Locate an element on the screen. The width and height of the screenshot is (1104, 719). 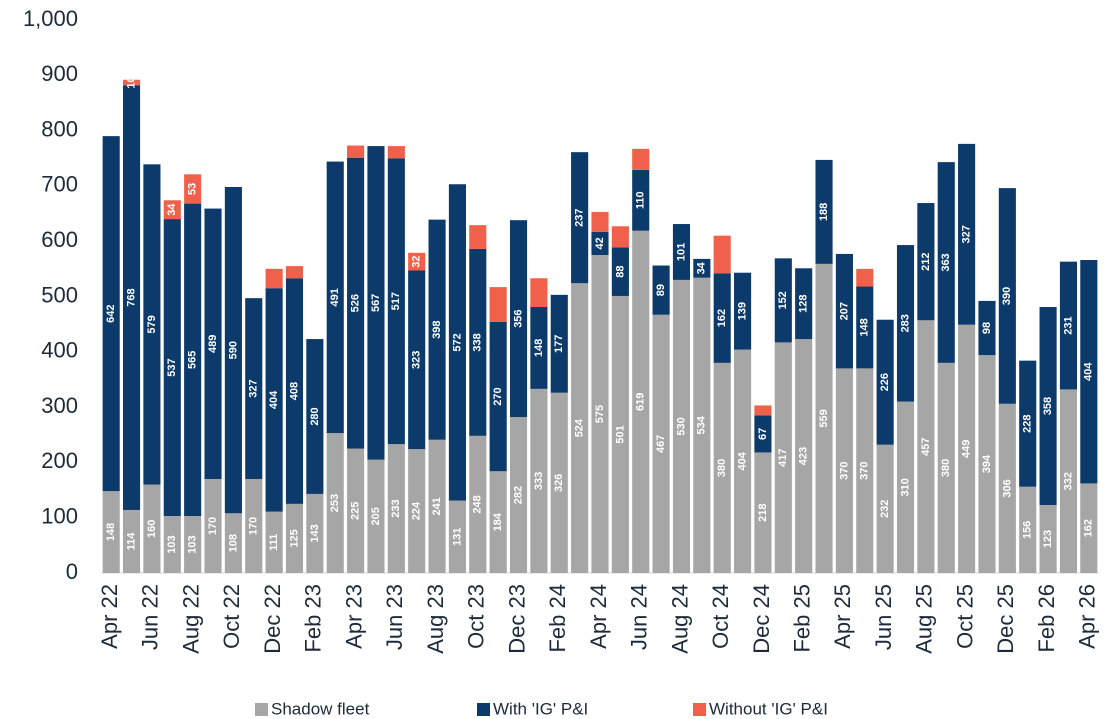
value-label: 231 is located at coordinates (1068, 325).